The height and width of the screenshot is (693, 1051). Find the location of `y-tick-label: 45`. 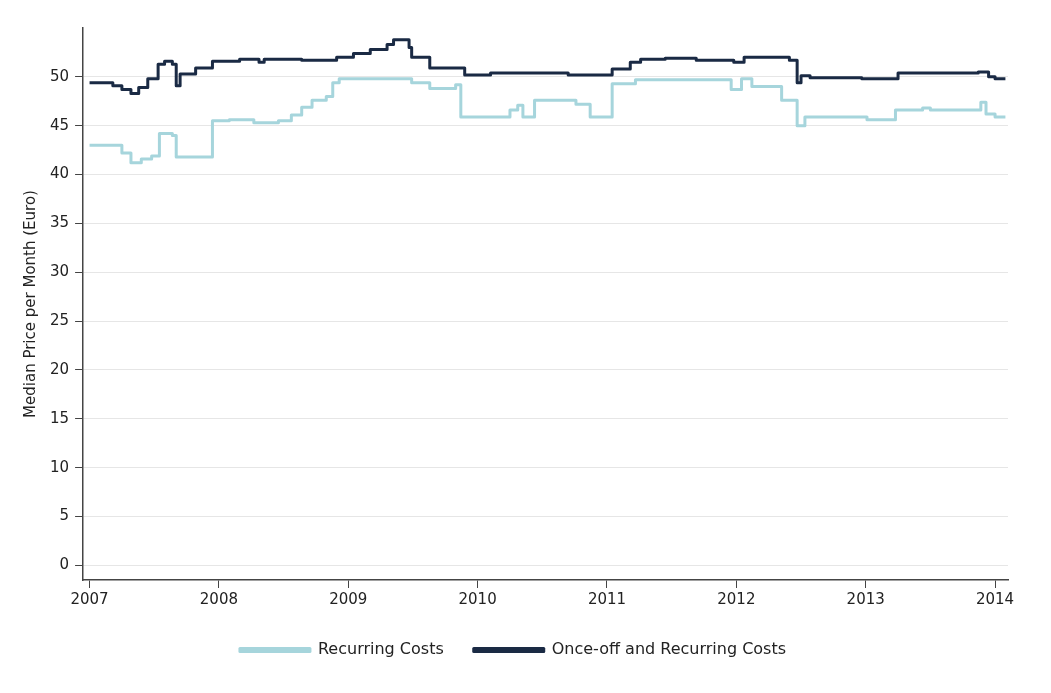

y-tick-label: 45 is located at coordinates (59, 124).